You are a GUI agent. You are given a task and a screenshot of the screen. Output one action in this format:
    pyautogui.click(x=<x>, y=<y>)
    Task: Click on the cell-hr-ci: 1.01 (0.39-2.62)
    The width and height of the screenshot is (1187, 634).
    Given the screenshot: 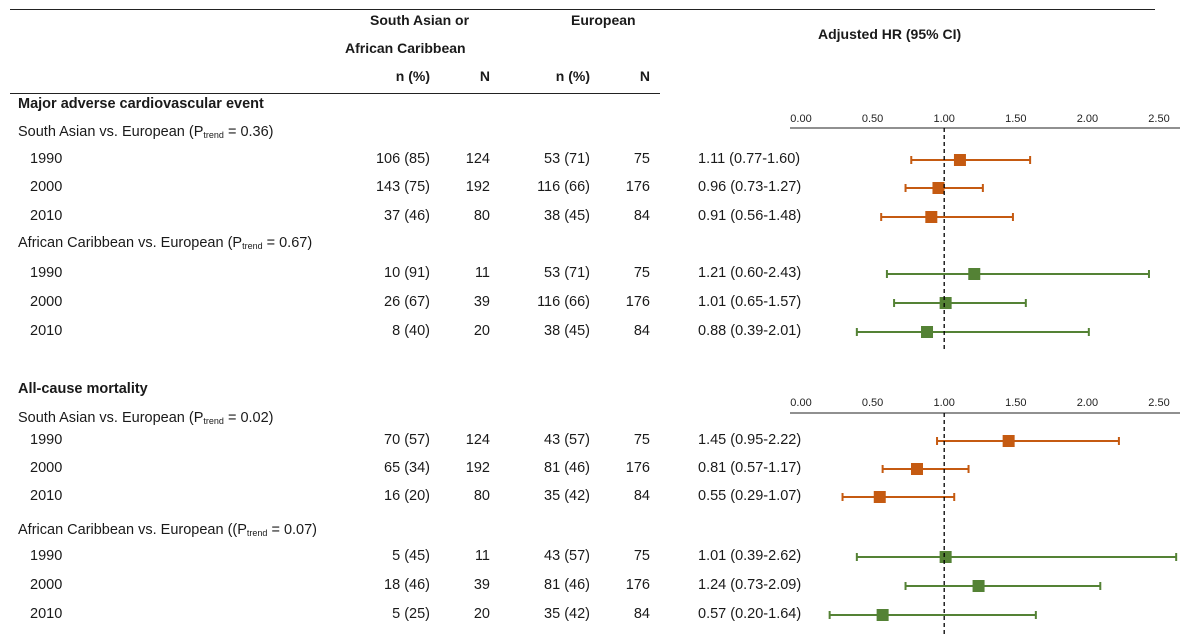 What is the action you would take?
    pyautogui.click(x=750, y=556)
    